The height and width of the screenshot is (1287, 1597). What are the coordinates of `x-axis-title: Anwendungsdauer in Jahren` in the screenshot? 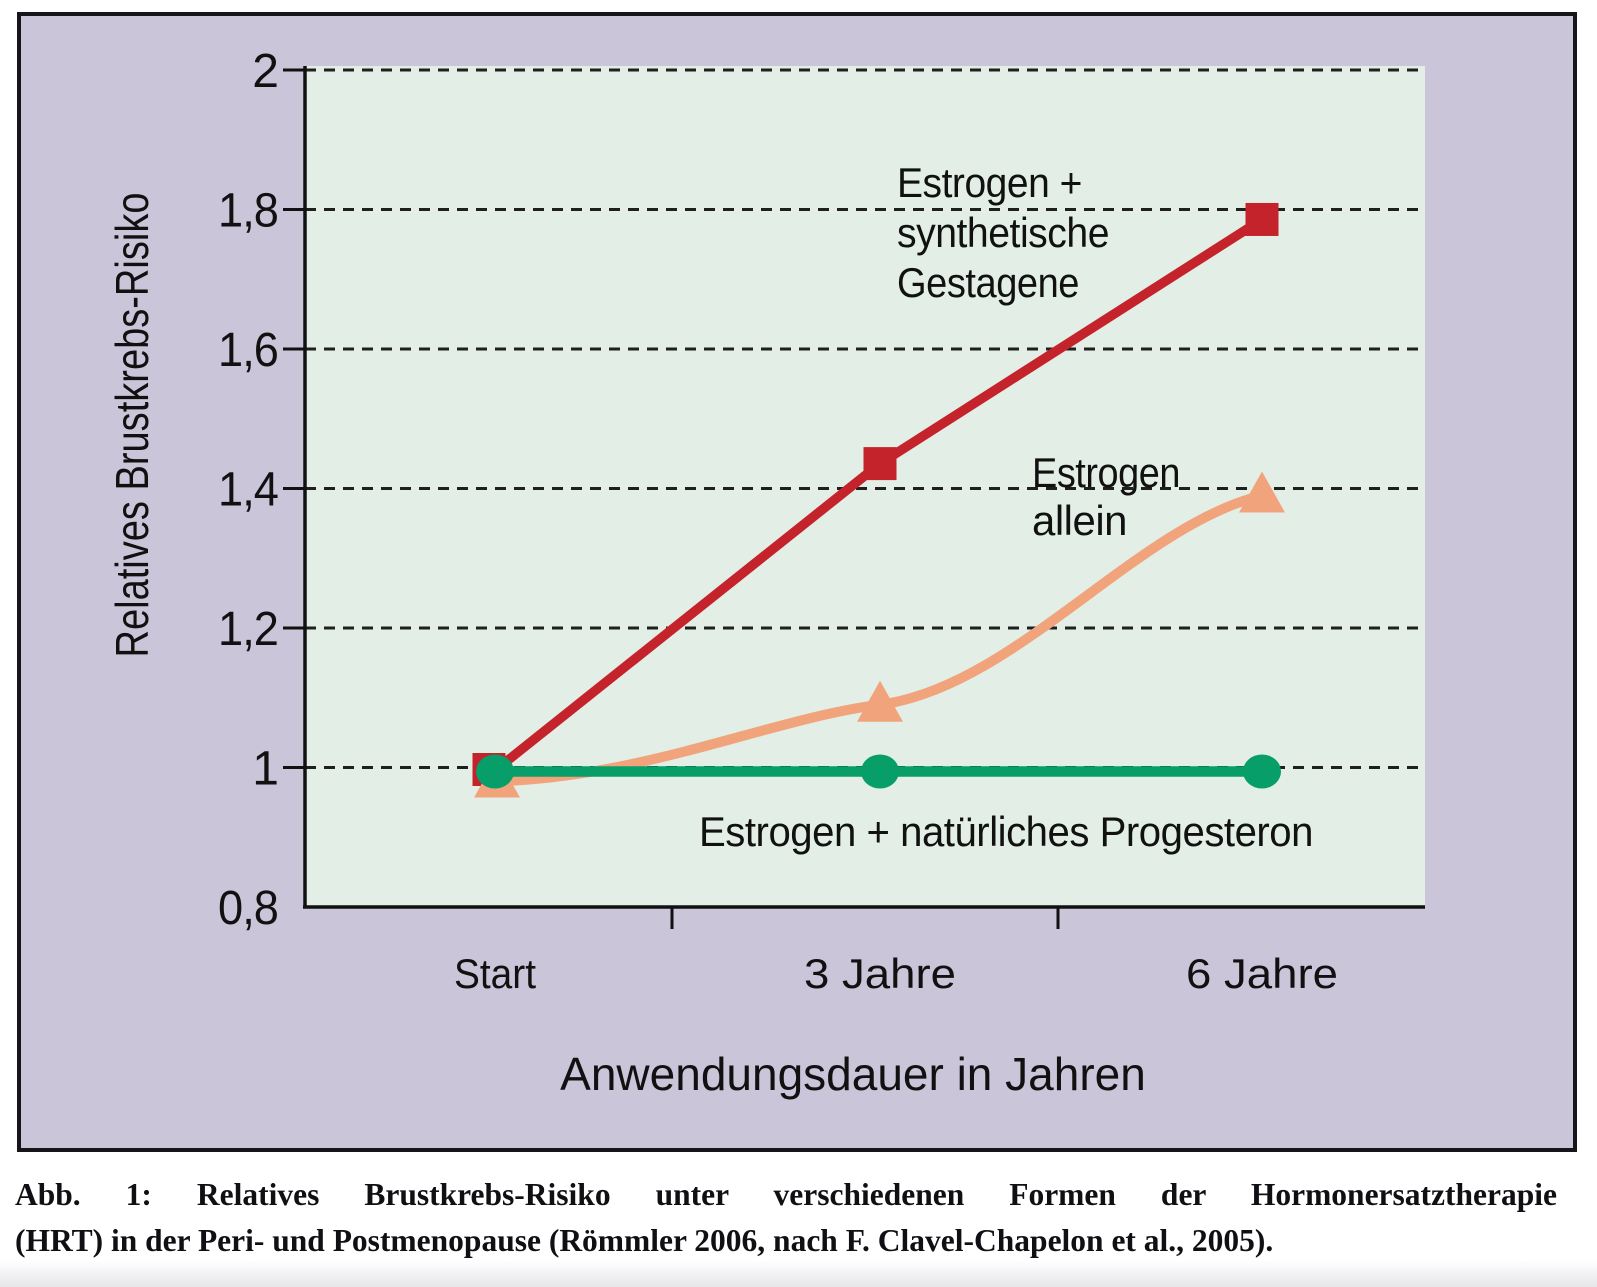 It's located at (853, 1074).